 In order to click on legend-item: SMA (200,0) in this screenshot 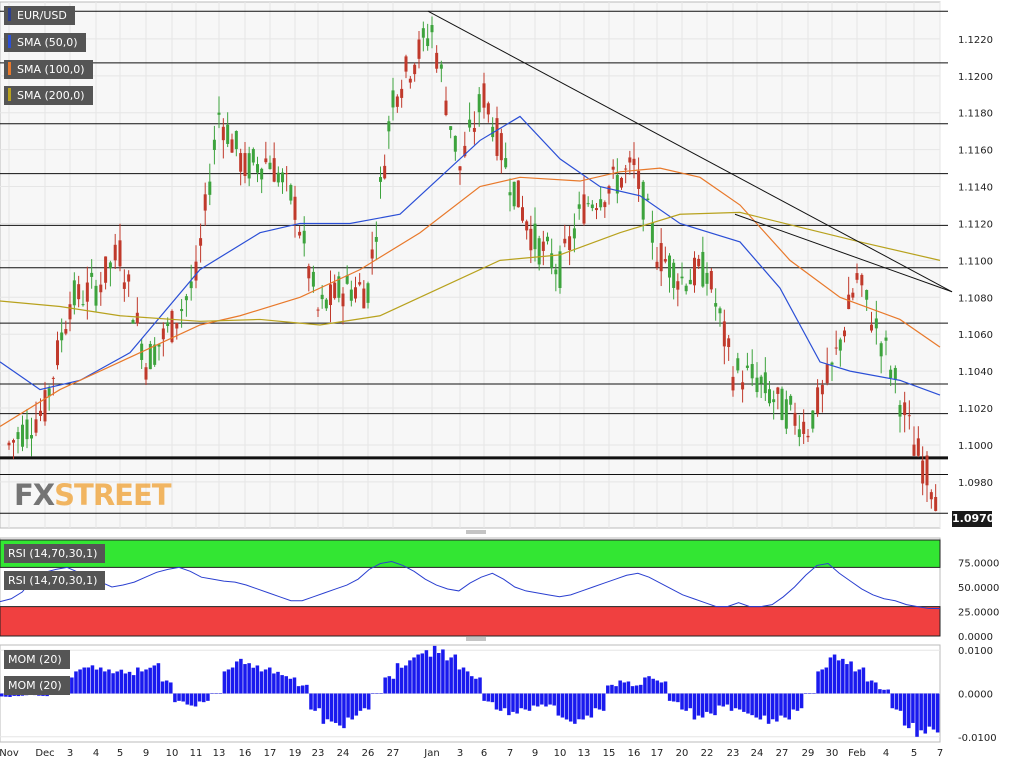, I will do `click(48, 95)`.